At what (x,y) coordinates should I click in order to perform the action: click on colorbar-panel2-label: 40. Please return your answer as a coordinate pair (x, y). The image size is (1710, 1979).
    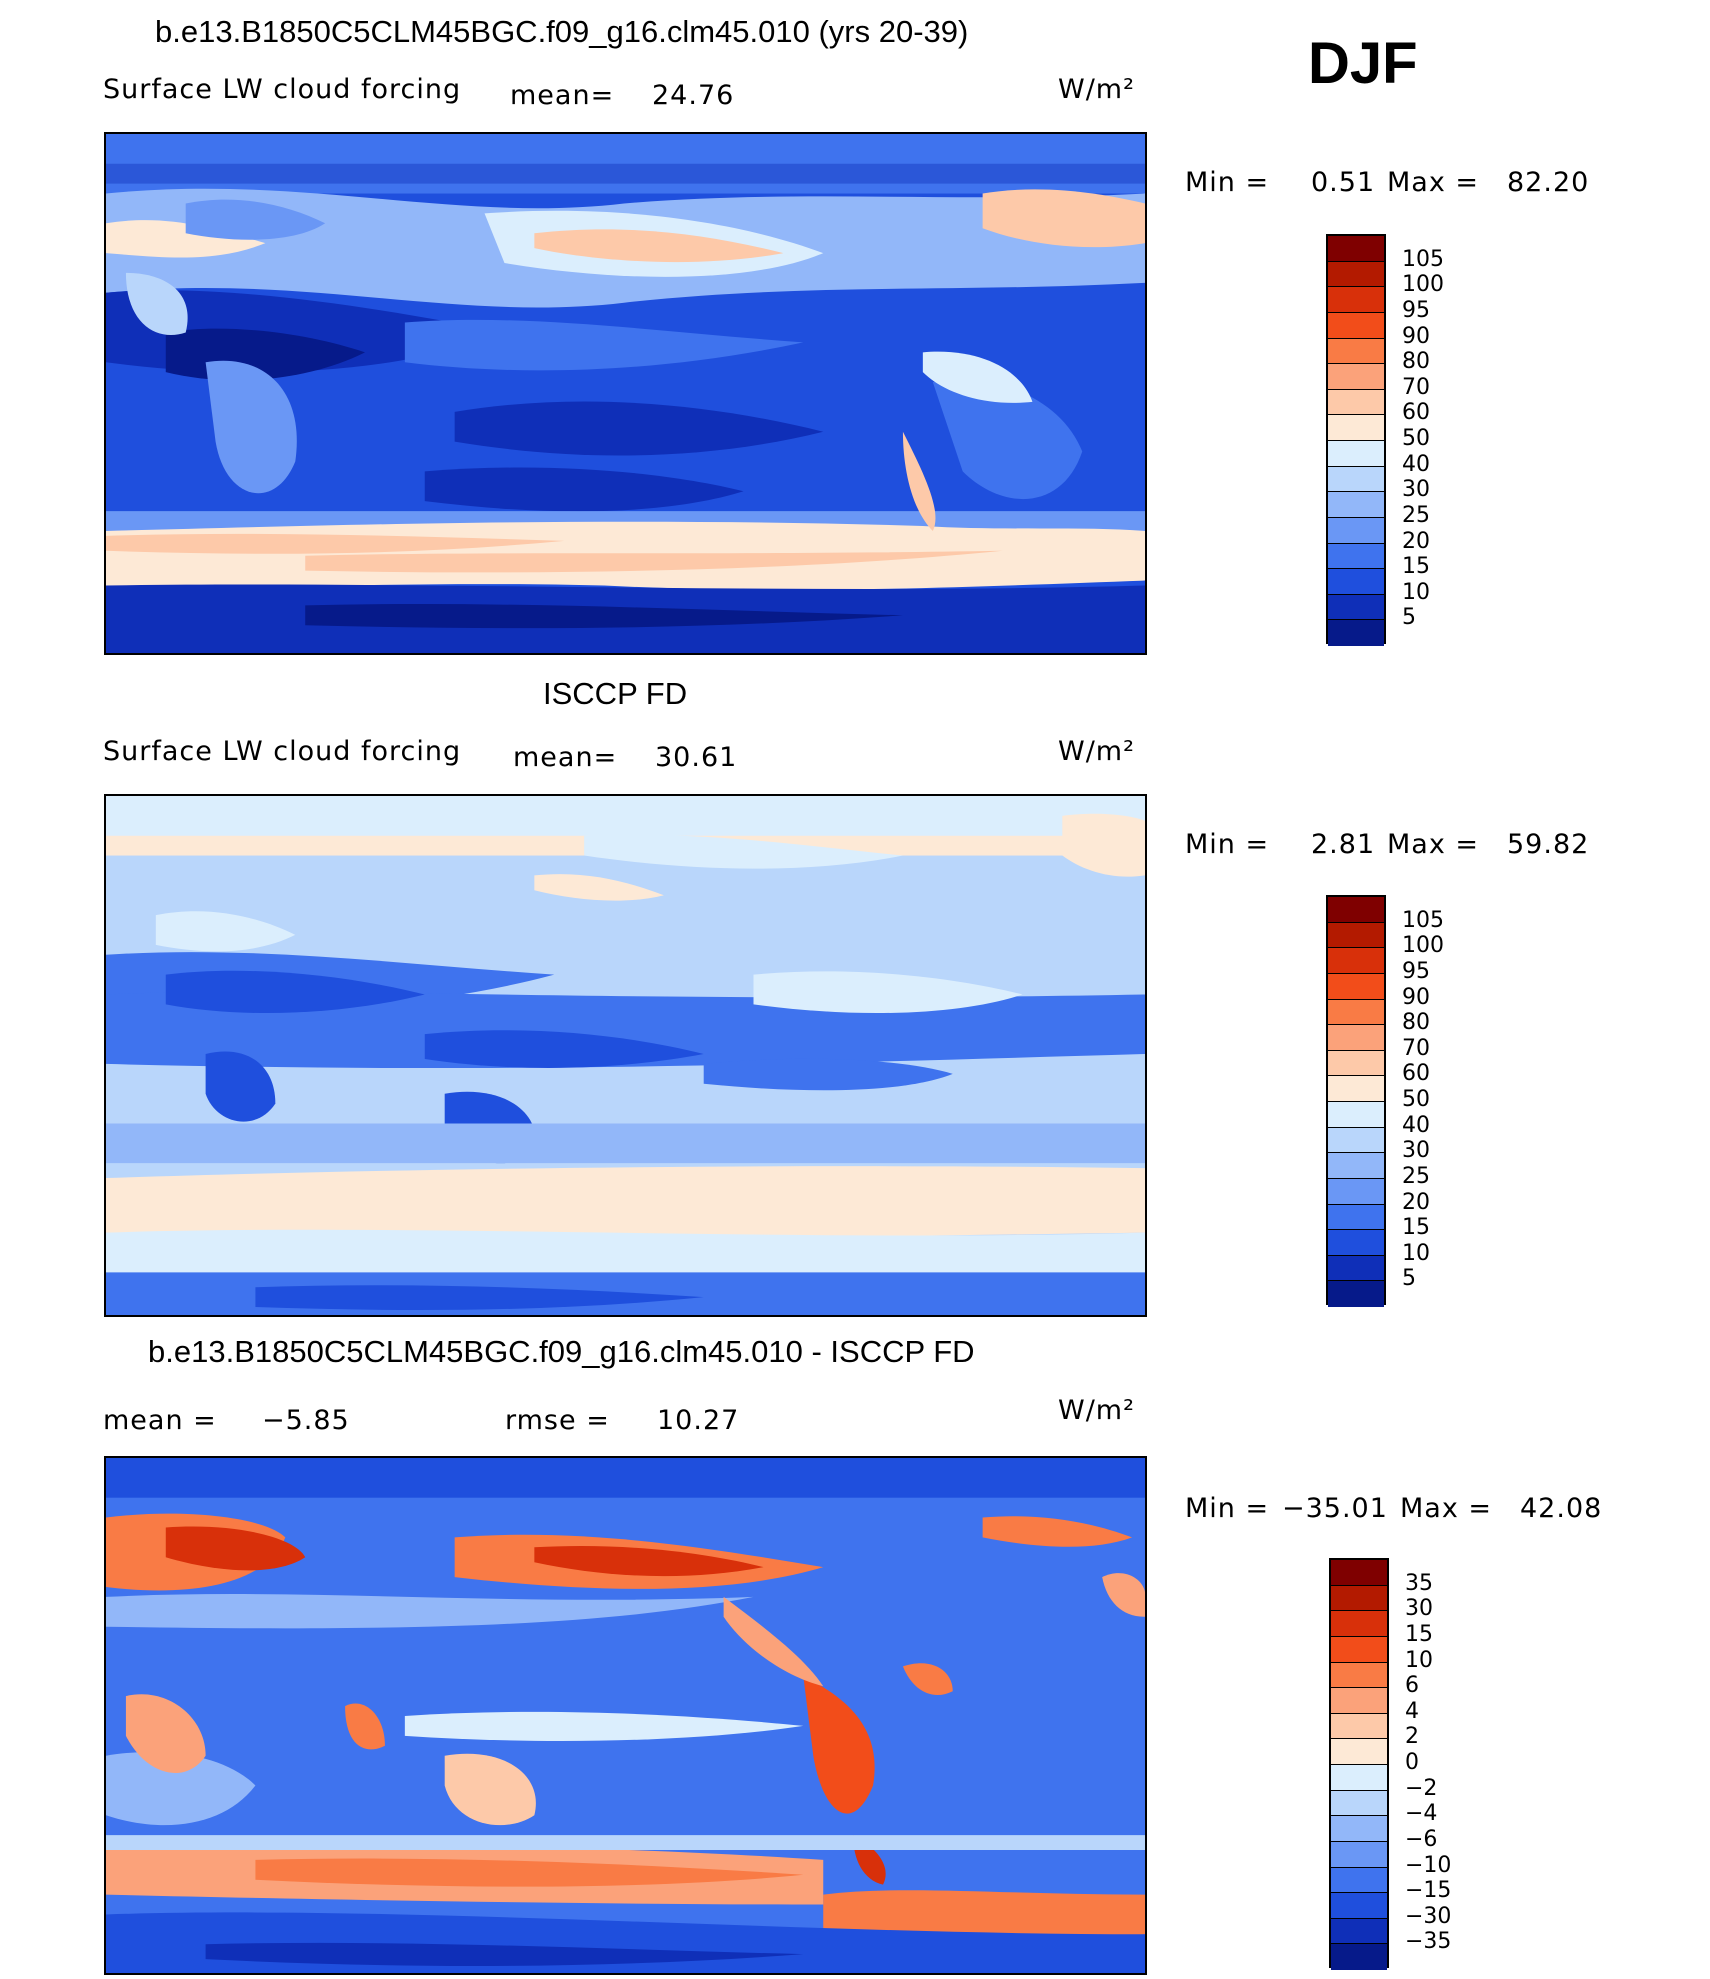
    Looking at the image, I should click on (1416, 1125).